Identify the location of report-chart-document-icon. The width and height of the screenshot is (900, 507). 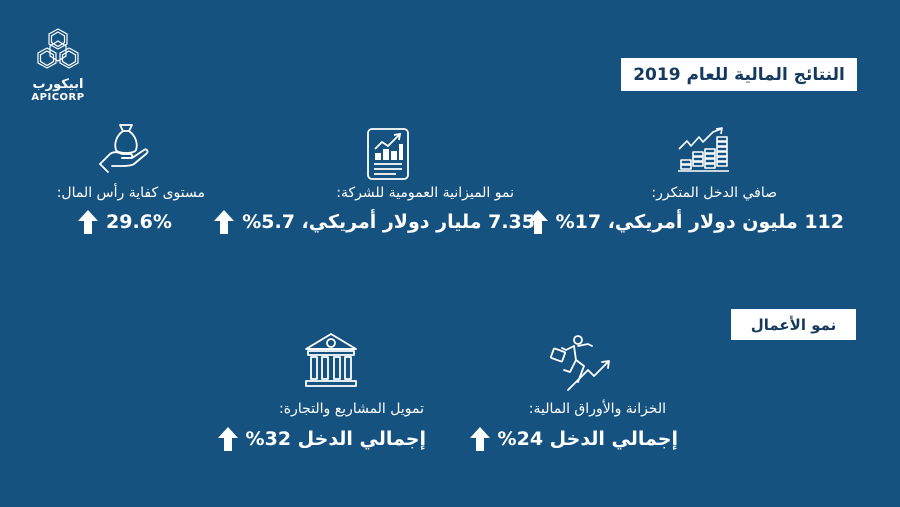
(388, 154).